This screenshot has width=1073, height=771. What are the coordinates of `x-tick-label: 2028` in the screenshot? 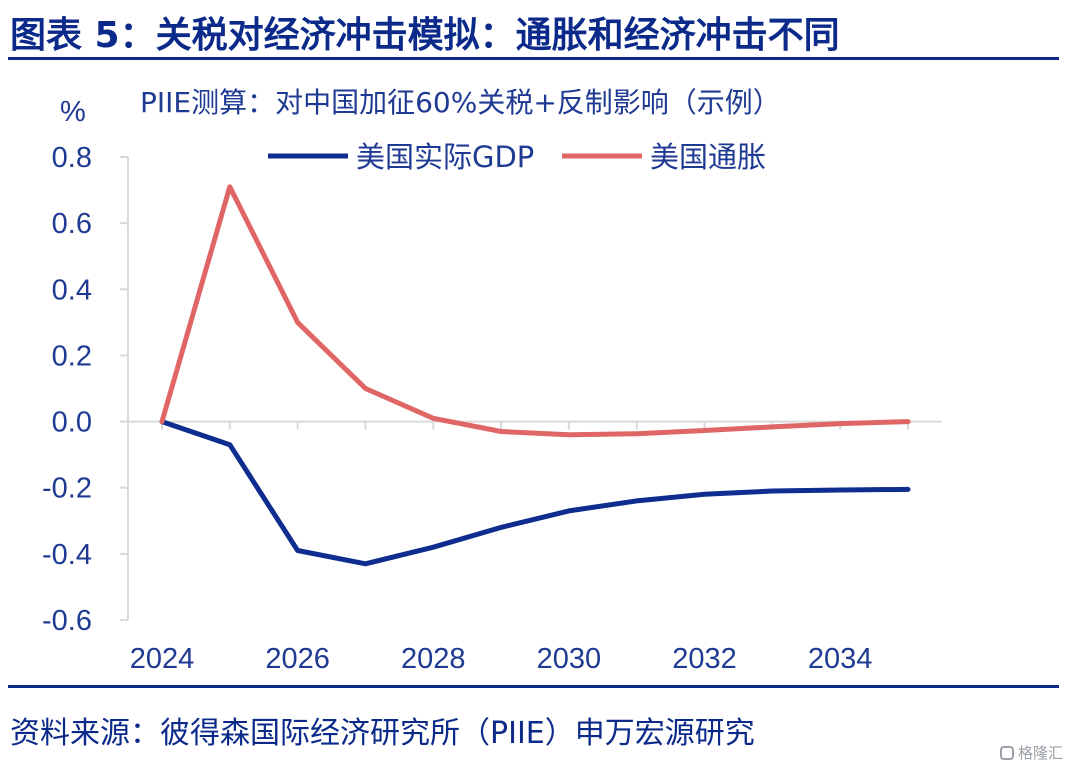 It's located at (433, 659).